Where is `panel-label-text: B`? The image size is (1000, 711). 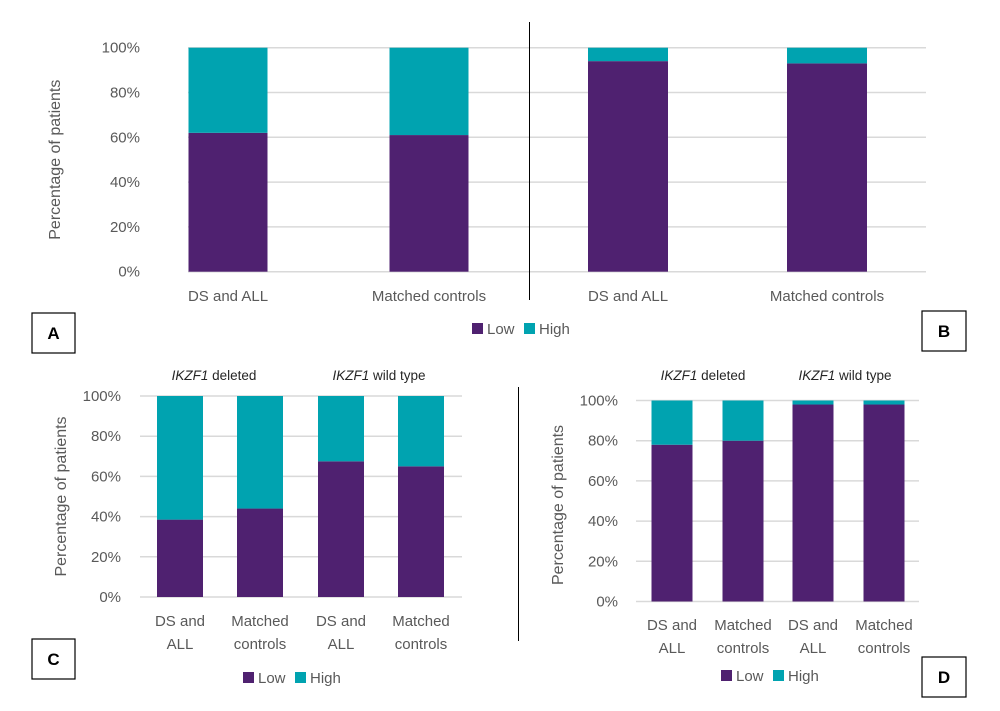
panel-label-text: B is located at coordinates (944, 331).